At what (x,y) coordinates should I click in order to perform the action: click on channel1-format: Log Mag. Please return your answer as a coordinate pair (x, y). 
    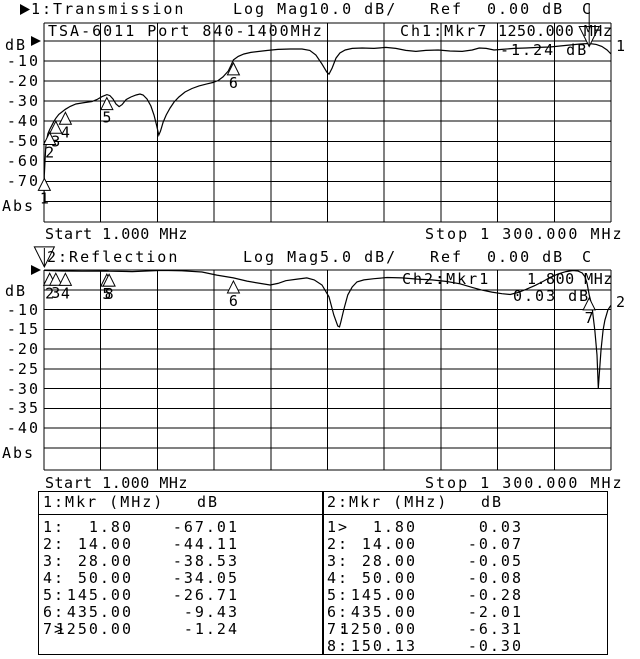
    Looking at the image, I should click on (272, 9).